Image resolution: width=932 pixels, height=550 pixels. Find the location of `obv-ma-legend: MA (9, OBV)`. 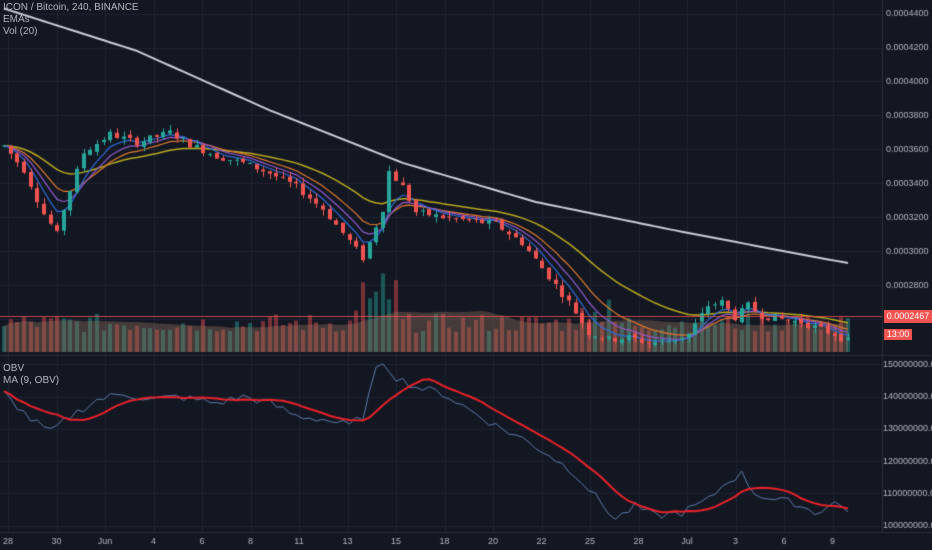

obv-ma-legend: MA (9, OBV) is located at coordinates (31, 380).